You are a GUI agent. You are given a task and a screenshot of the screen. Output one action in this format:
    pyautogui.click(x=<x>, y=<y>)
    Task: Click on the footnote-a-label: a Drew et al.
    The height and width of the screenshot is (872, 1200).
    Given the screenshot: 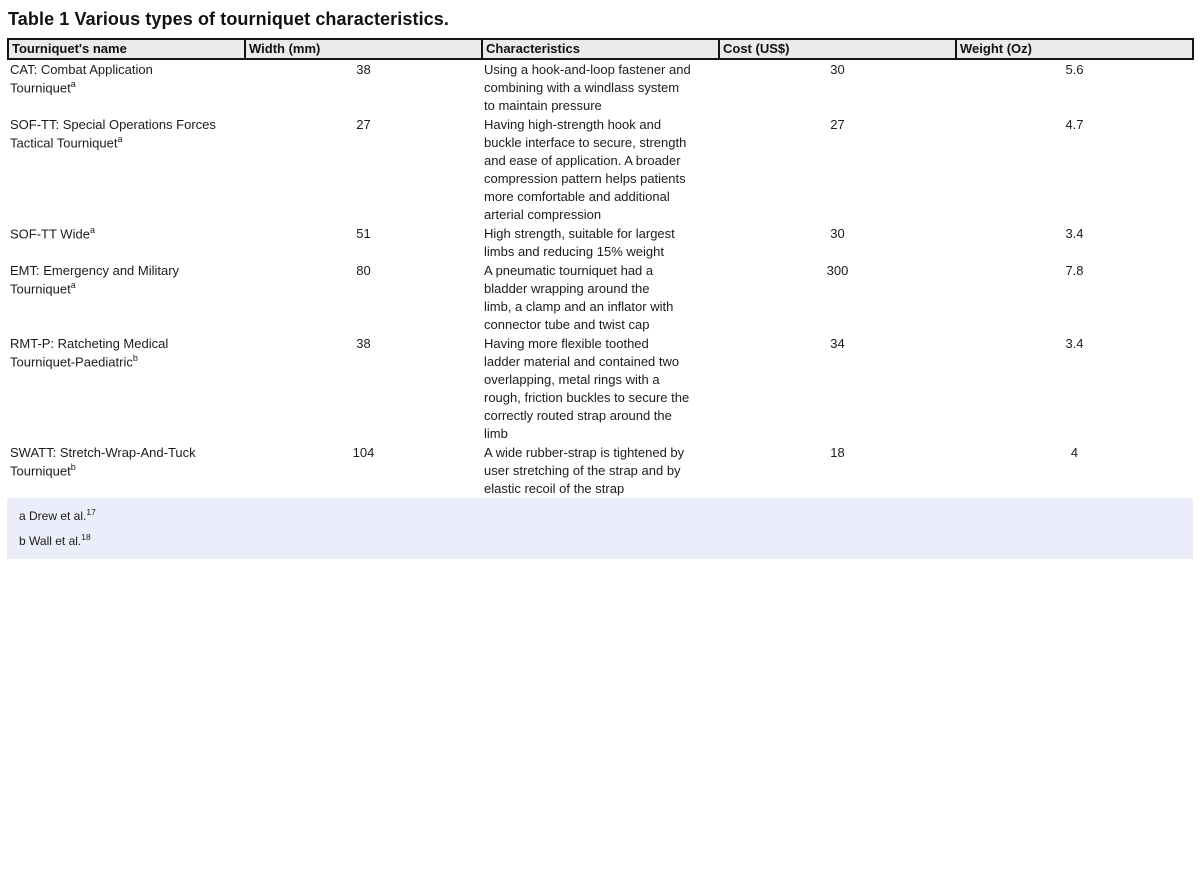 What is the action you would take?
    pyautogui.click(x=53, y=515)
    